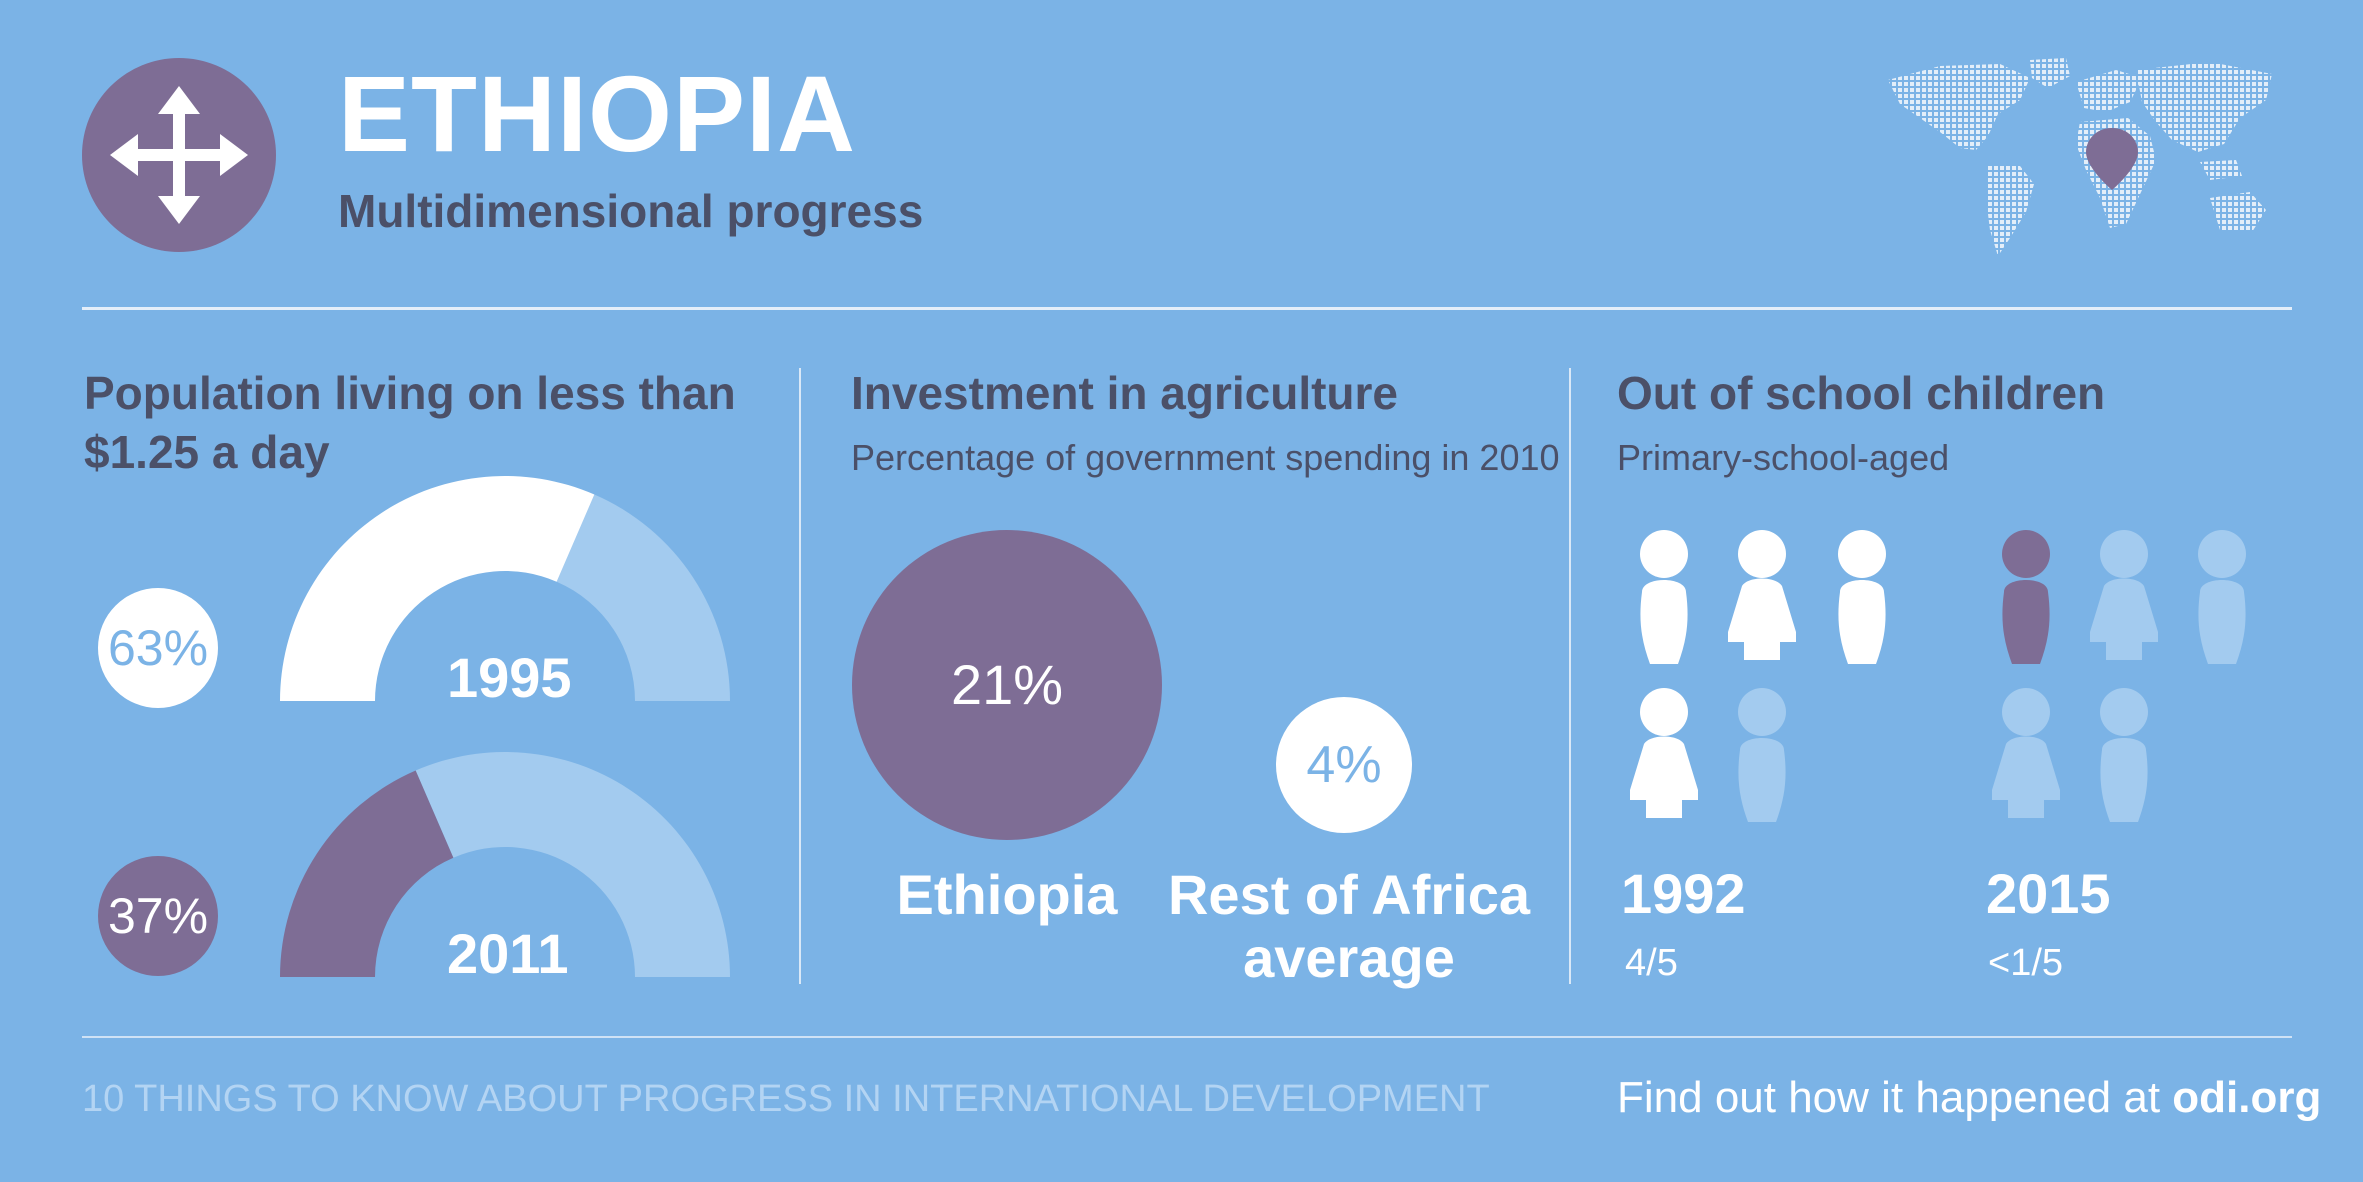 The image size is (2363, 1182). Describe the element at coordinates (2048, 893) in the screenshot. I see `school-2015-year: 2015` at that location.